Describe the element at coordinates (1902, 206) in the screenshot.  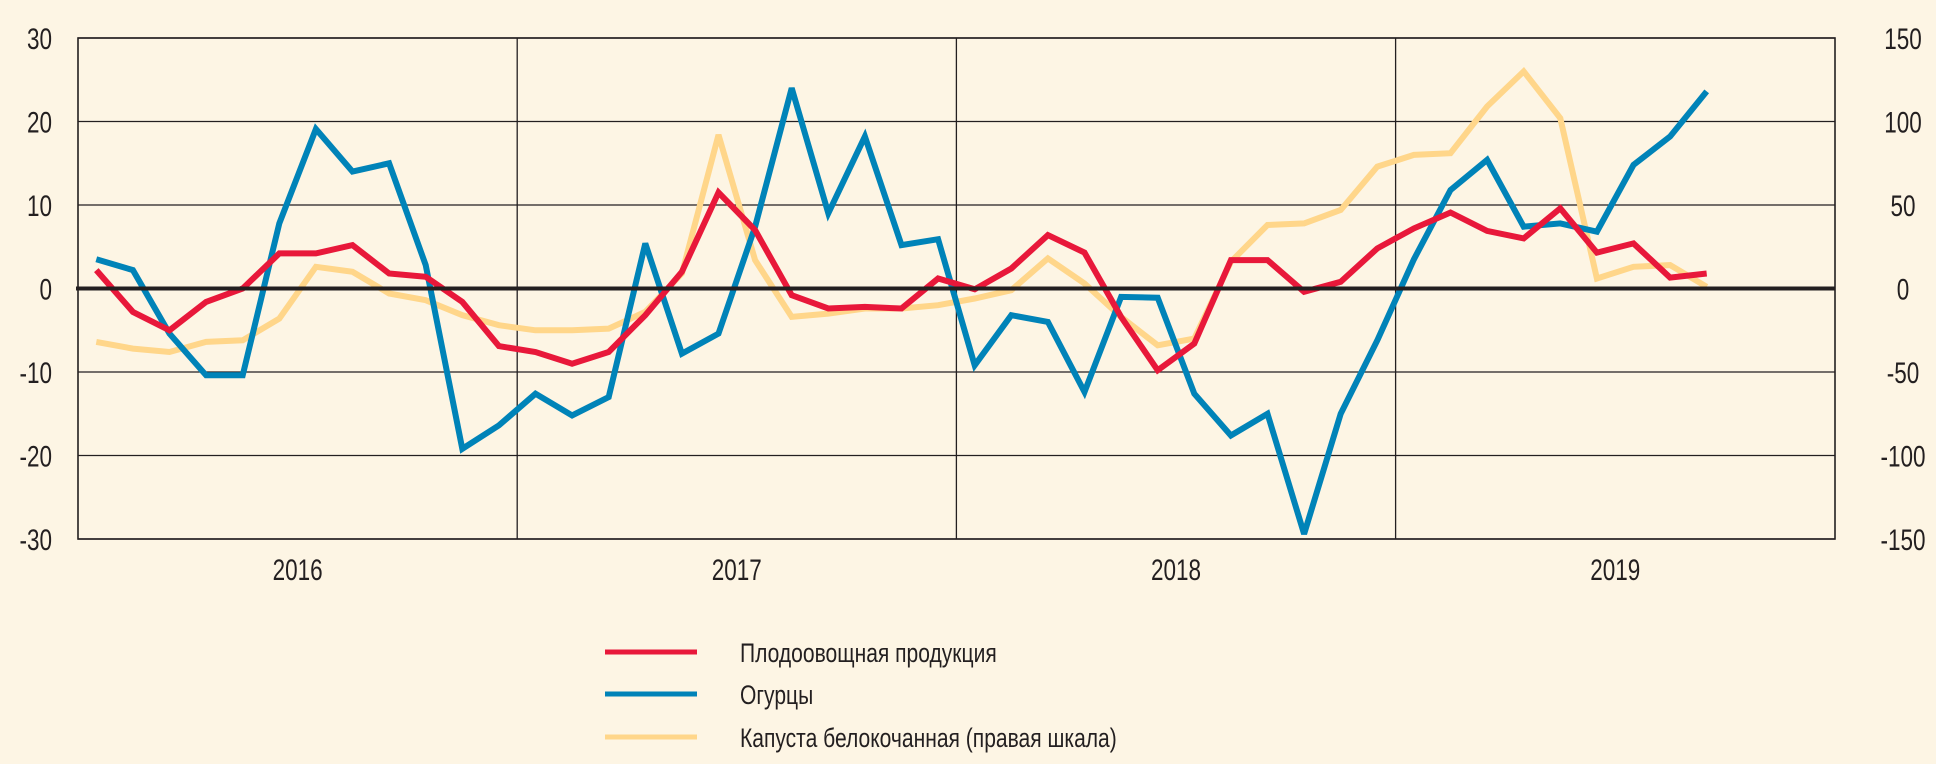
I see `y-right-tick-label: 50` at that location.